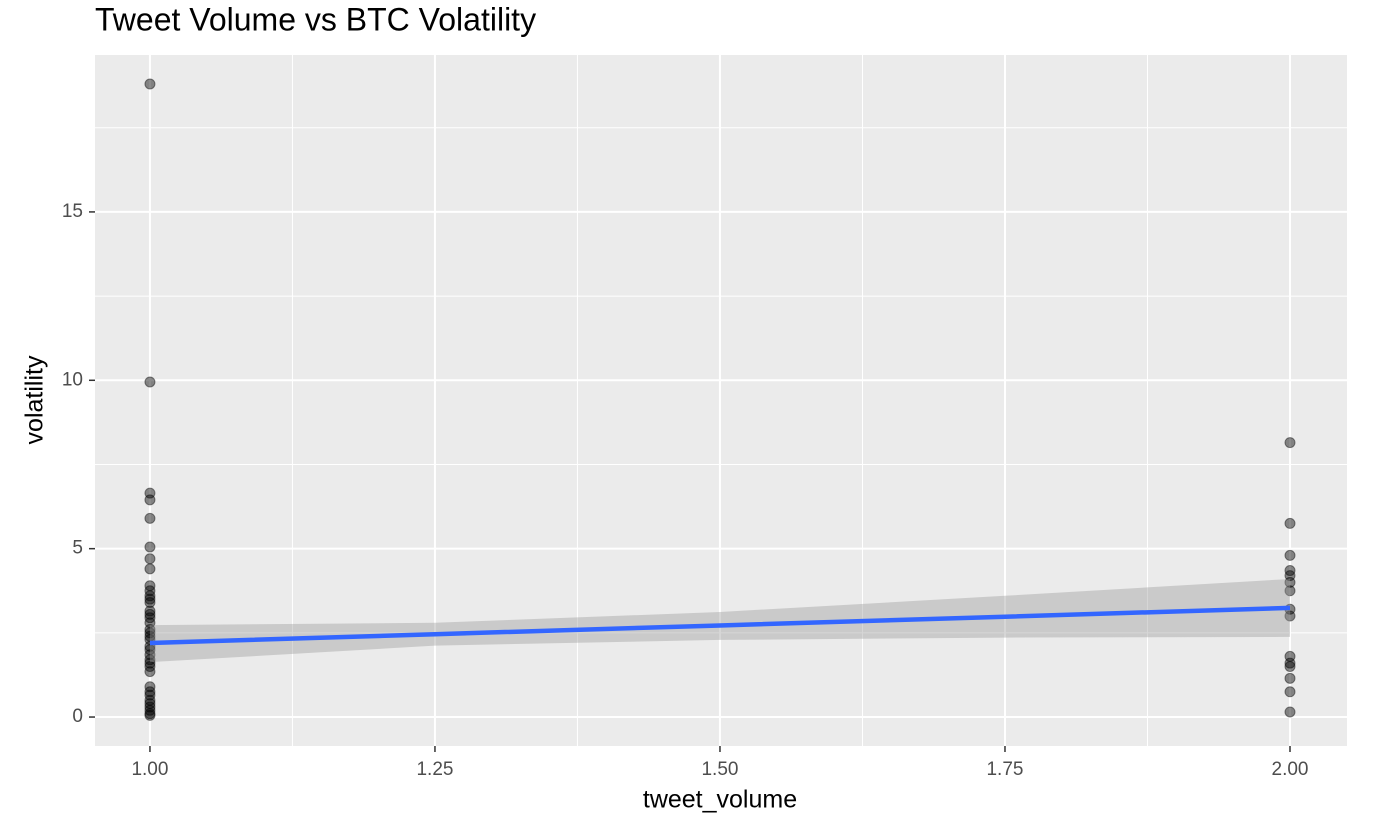 This screenshot has width=1384, height=836. I want to click on chart-title: Tweet Volume vs BTC Volatility, so click(315, 19).